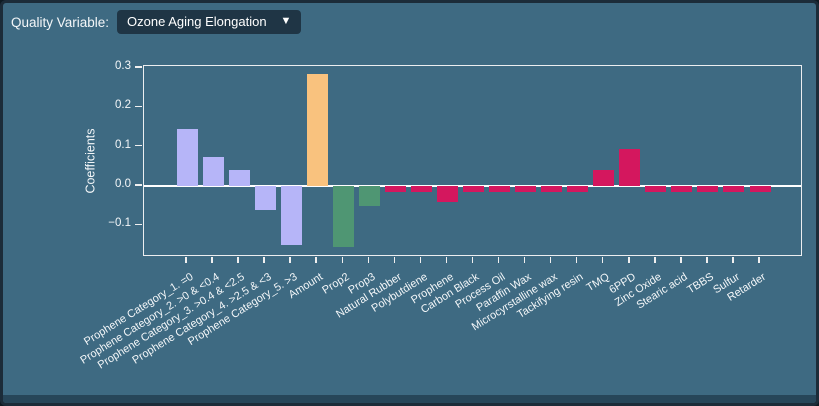 This screenshot has height=406, width=819. What do you see at coordinates (286, 21) in the screenshot?
I see `dropdown-caret-icon: ▼` at bounding box center [286, 21].